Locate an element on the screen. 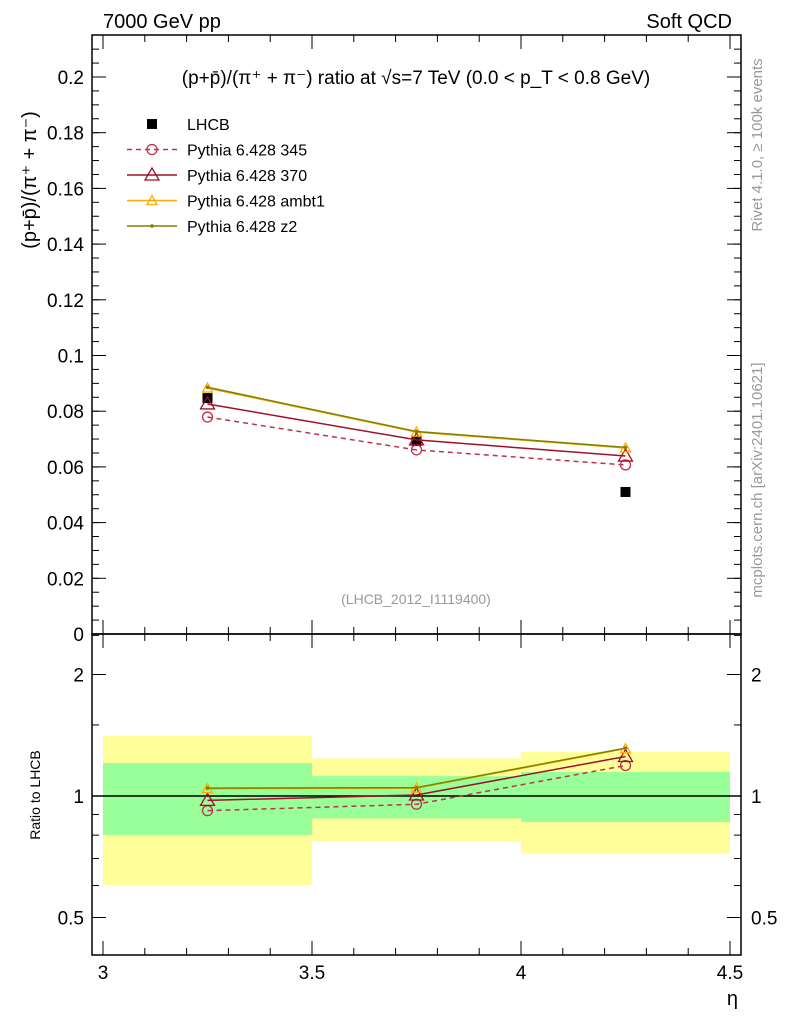 The width and height of the screenshot is (786, 1024). legend-label-pythia-6-428-370: Pythia 6.428 370 is located at coordinates (247, 176).